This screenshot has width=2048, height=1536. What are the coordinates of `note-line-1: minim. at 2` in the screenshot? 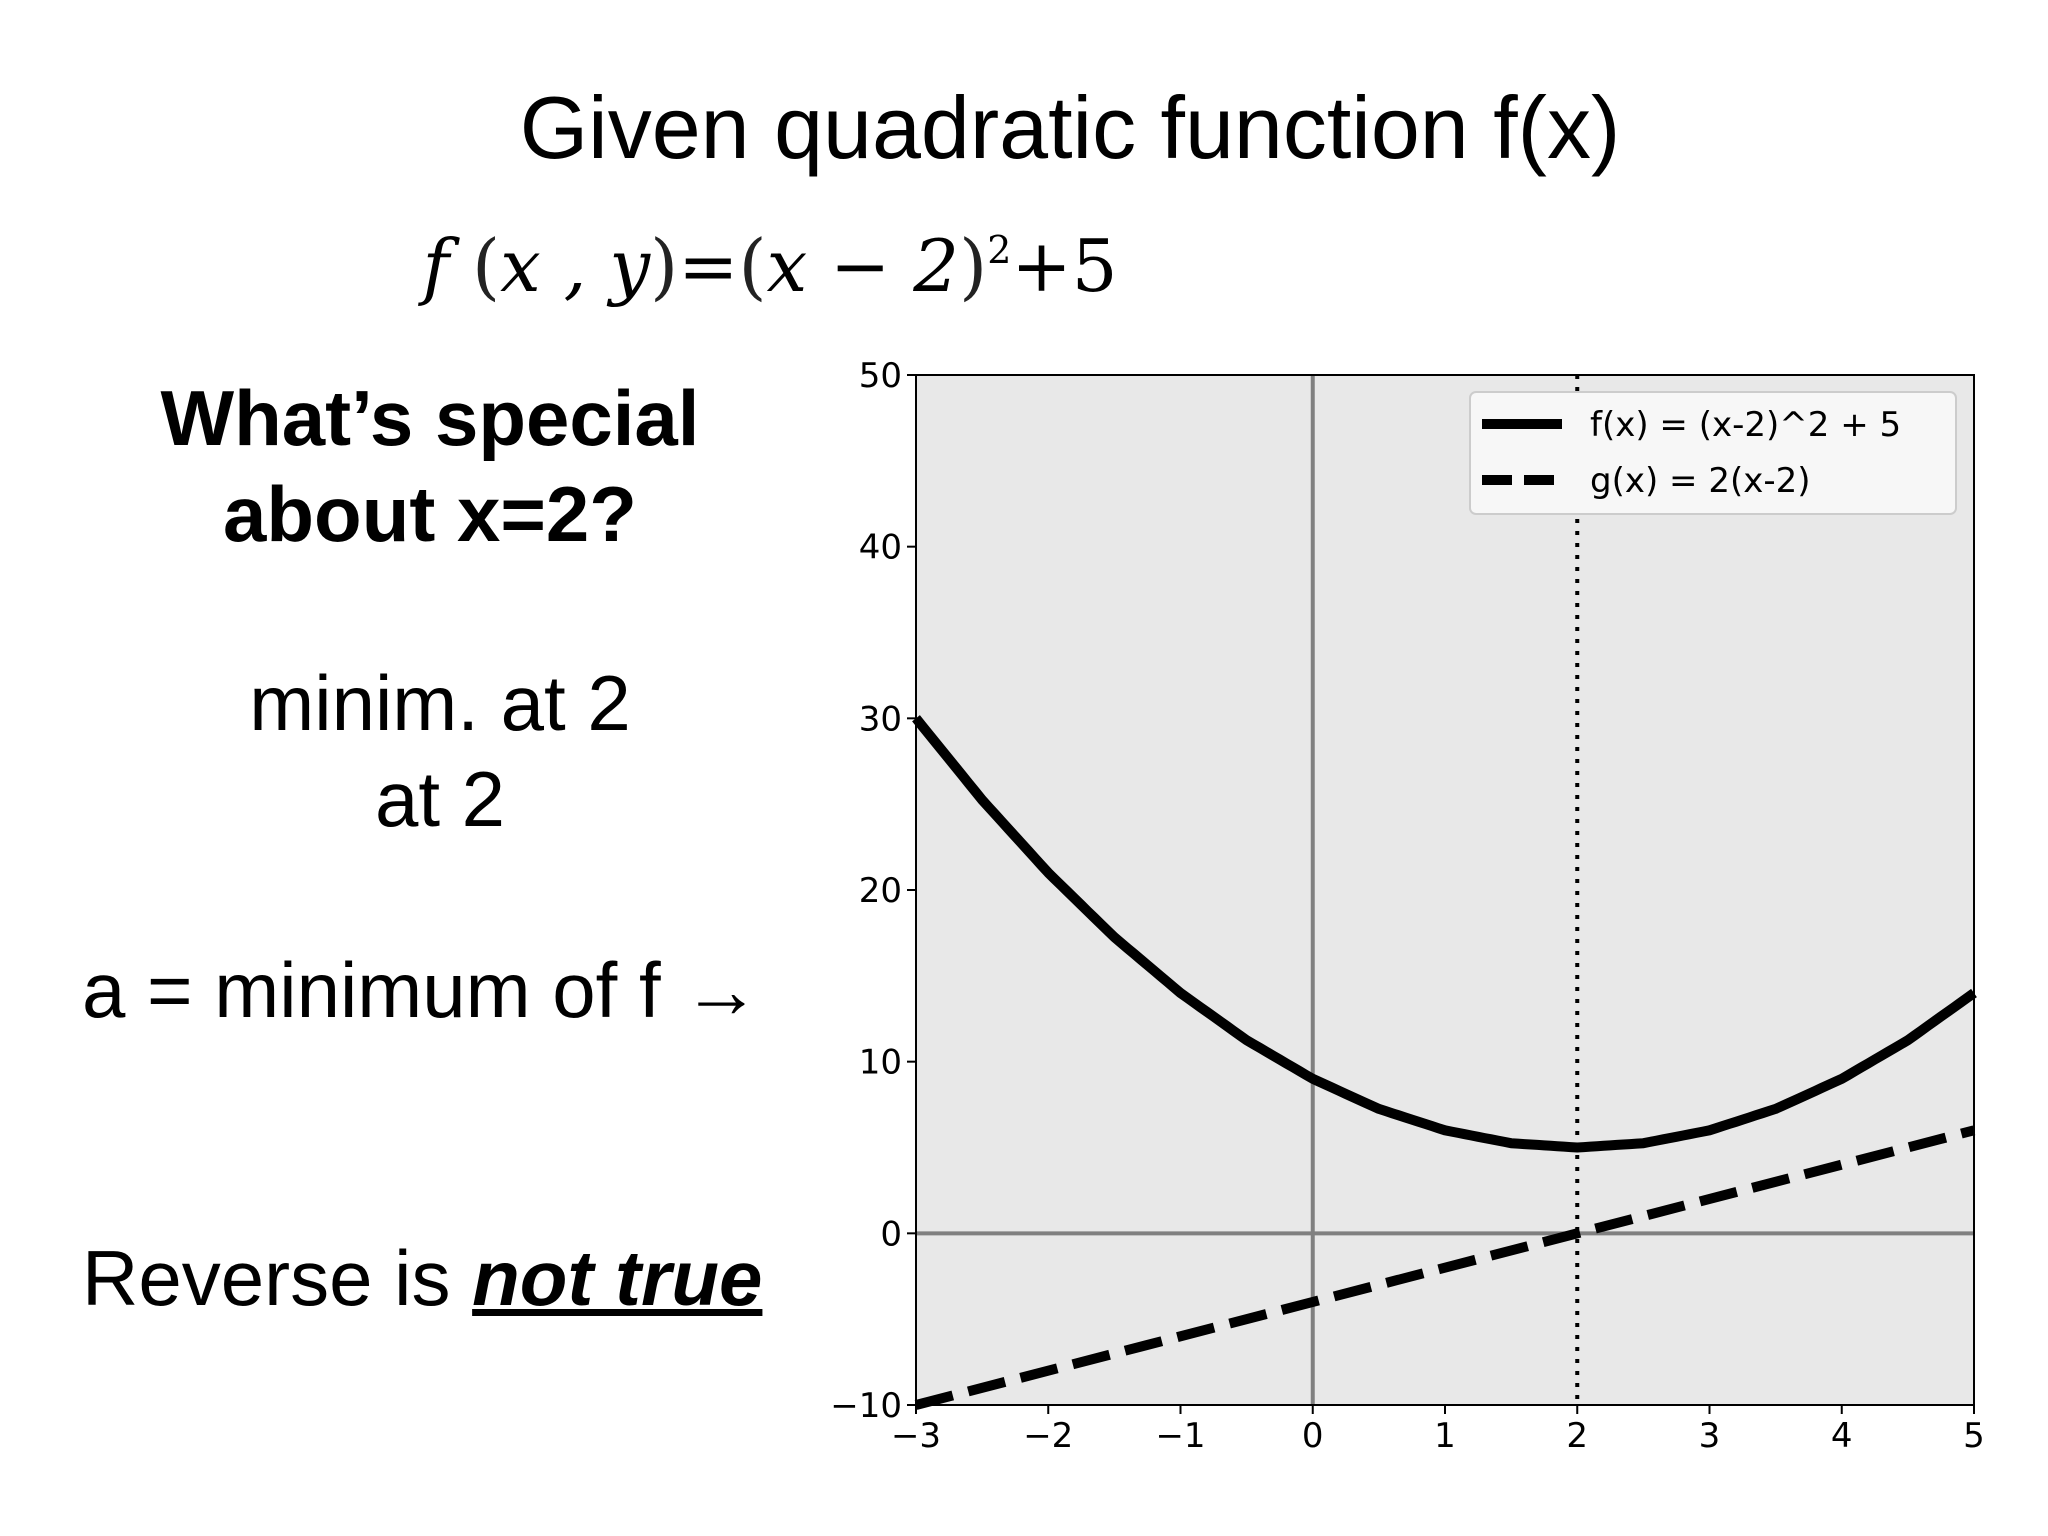 It's located at (440, 703).